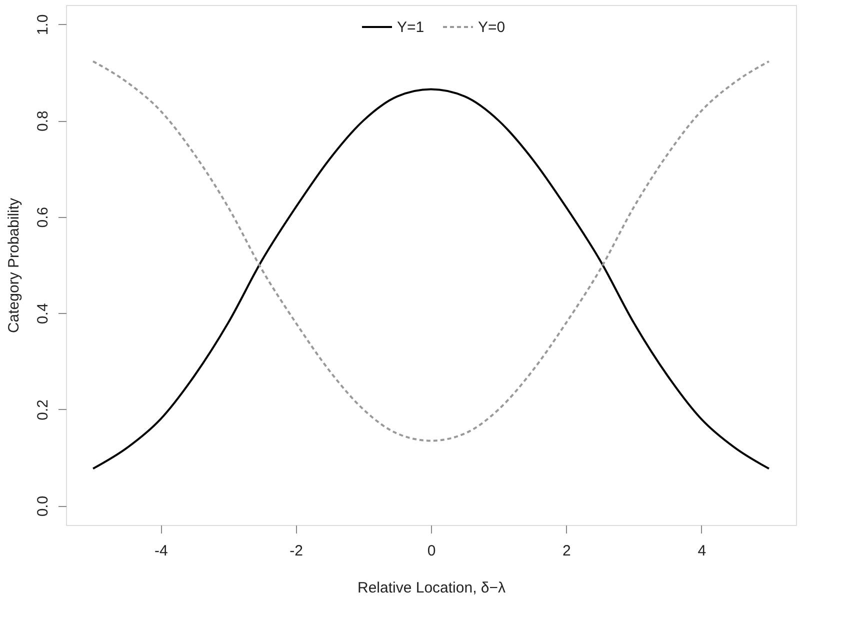  Describe the element at coordinates (492, 27) in the screenshot. I see `legend-label: Y=0` at that location.